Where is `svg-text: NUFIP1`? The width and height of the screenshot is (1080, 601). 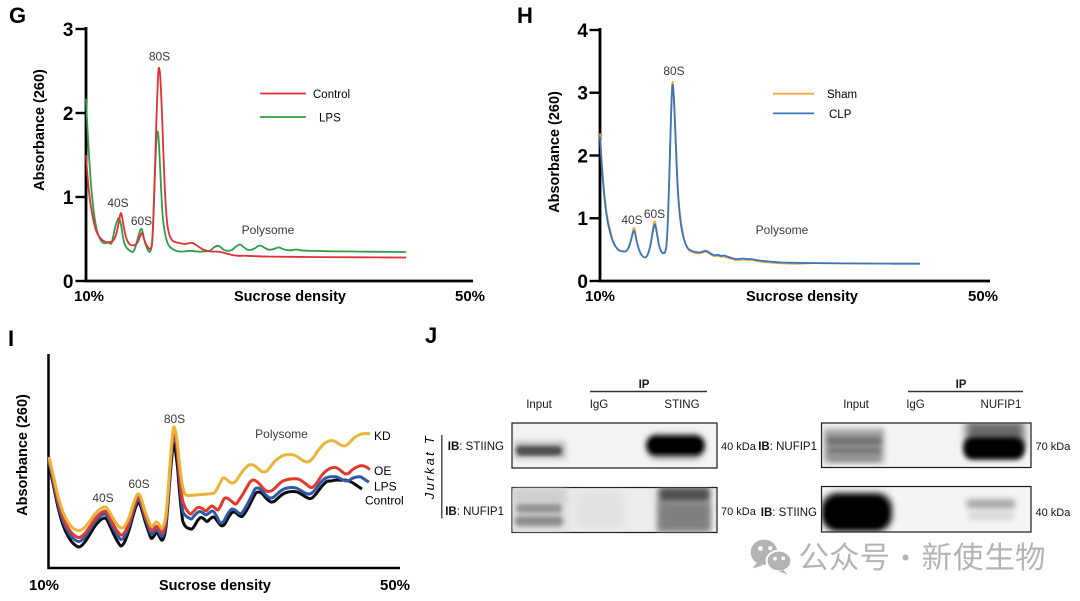 svg-text: NUFIP1 is located at coordinates (1001, 405).